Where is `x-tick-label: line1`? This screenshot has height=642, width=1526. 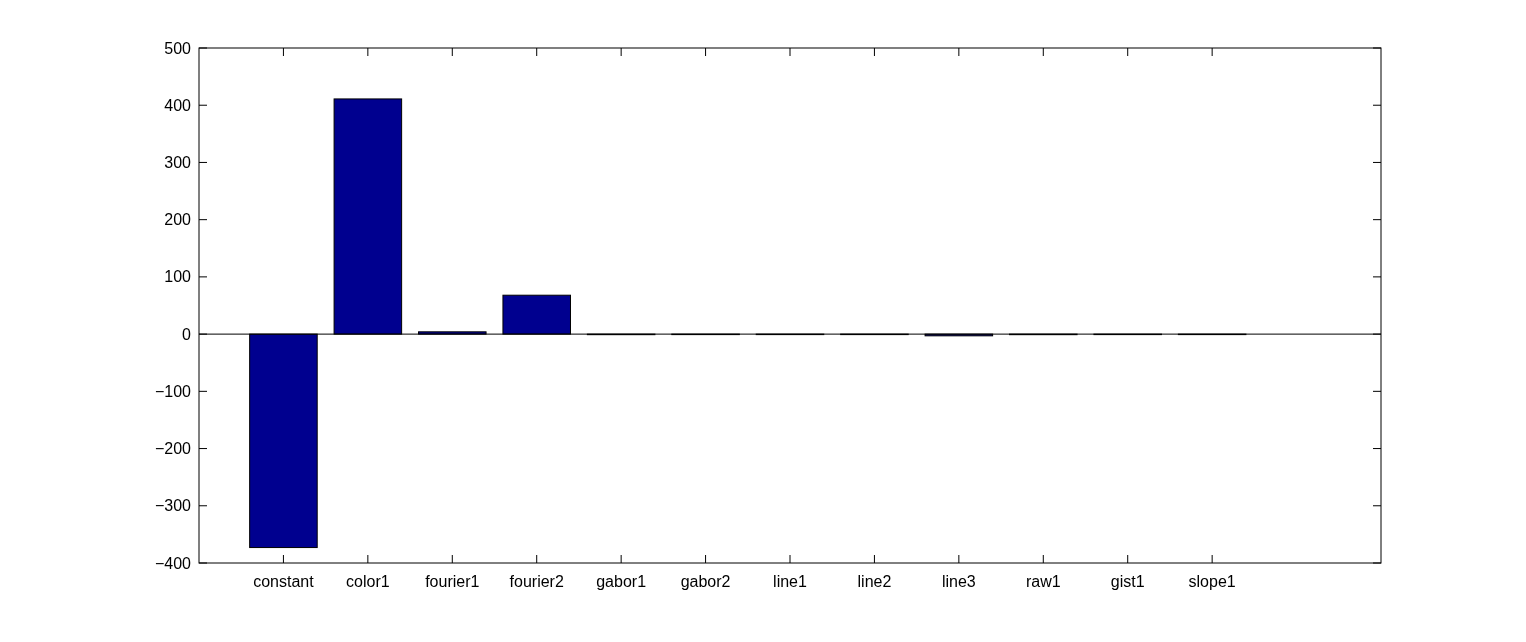 x-tick-label: line1 is located at coordinates (790, 581).